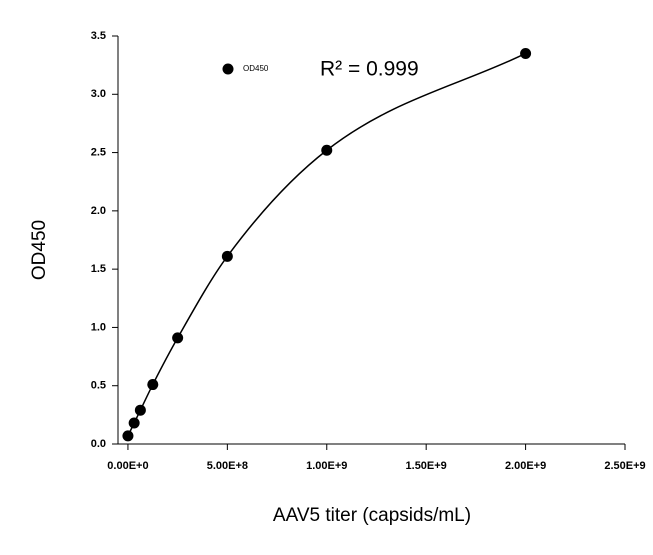 This screenshot has height=555, width=653. I want to click on x-tick-label: 2.50E+9, so click(624, 466).